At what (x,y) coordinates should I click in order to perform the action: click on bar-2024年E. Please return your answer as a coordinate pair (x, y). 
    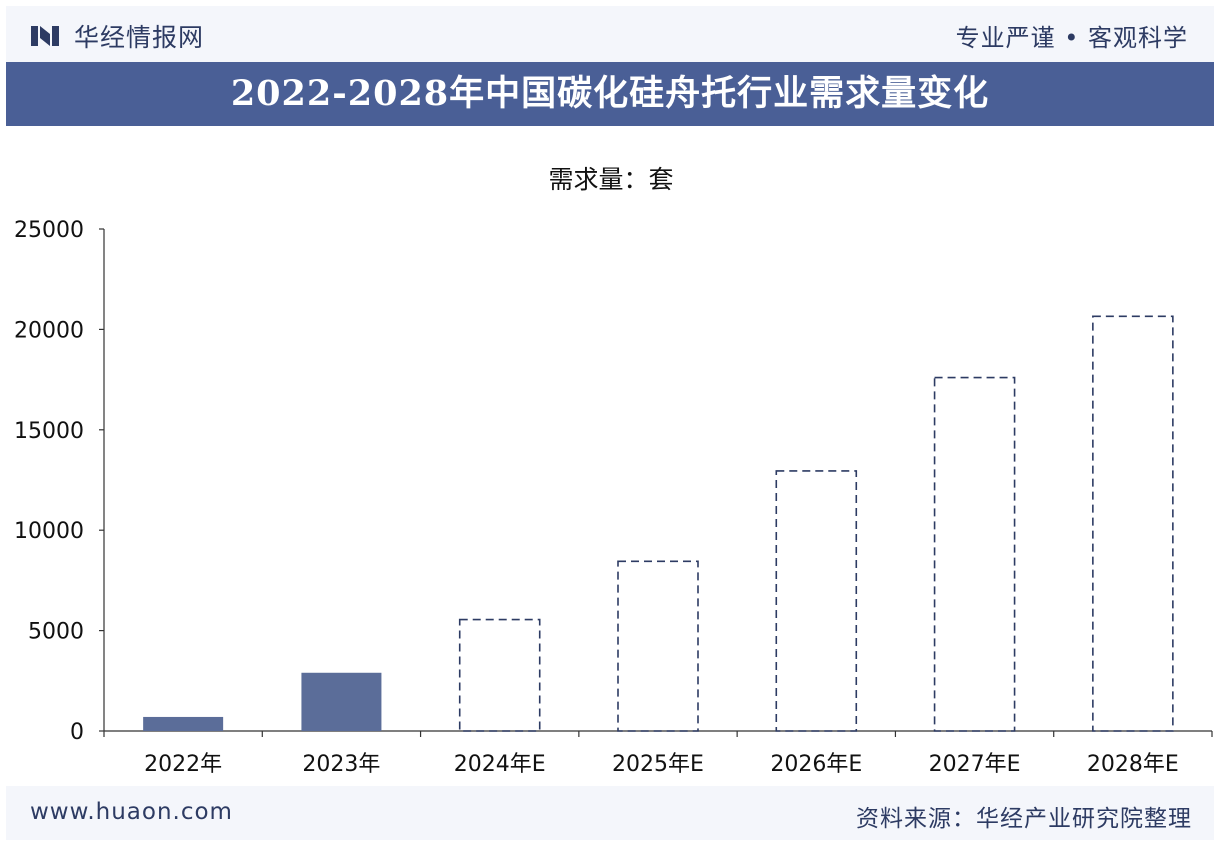
    Looking at the image, I should click on (499, 675).